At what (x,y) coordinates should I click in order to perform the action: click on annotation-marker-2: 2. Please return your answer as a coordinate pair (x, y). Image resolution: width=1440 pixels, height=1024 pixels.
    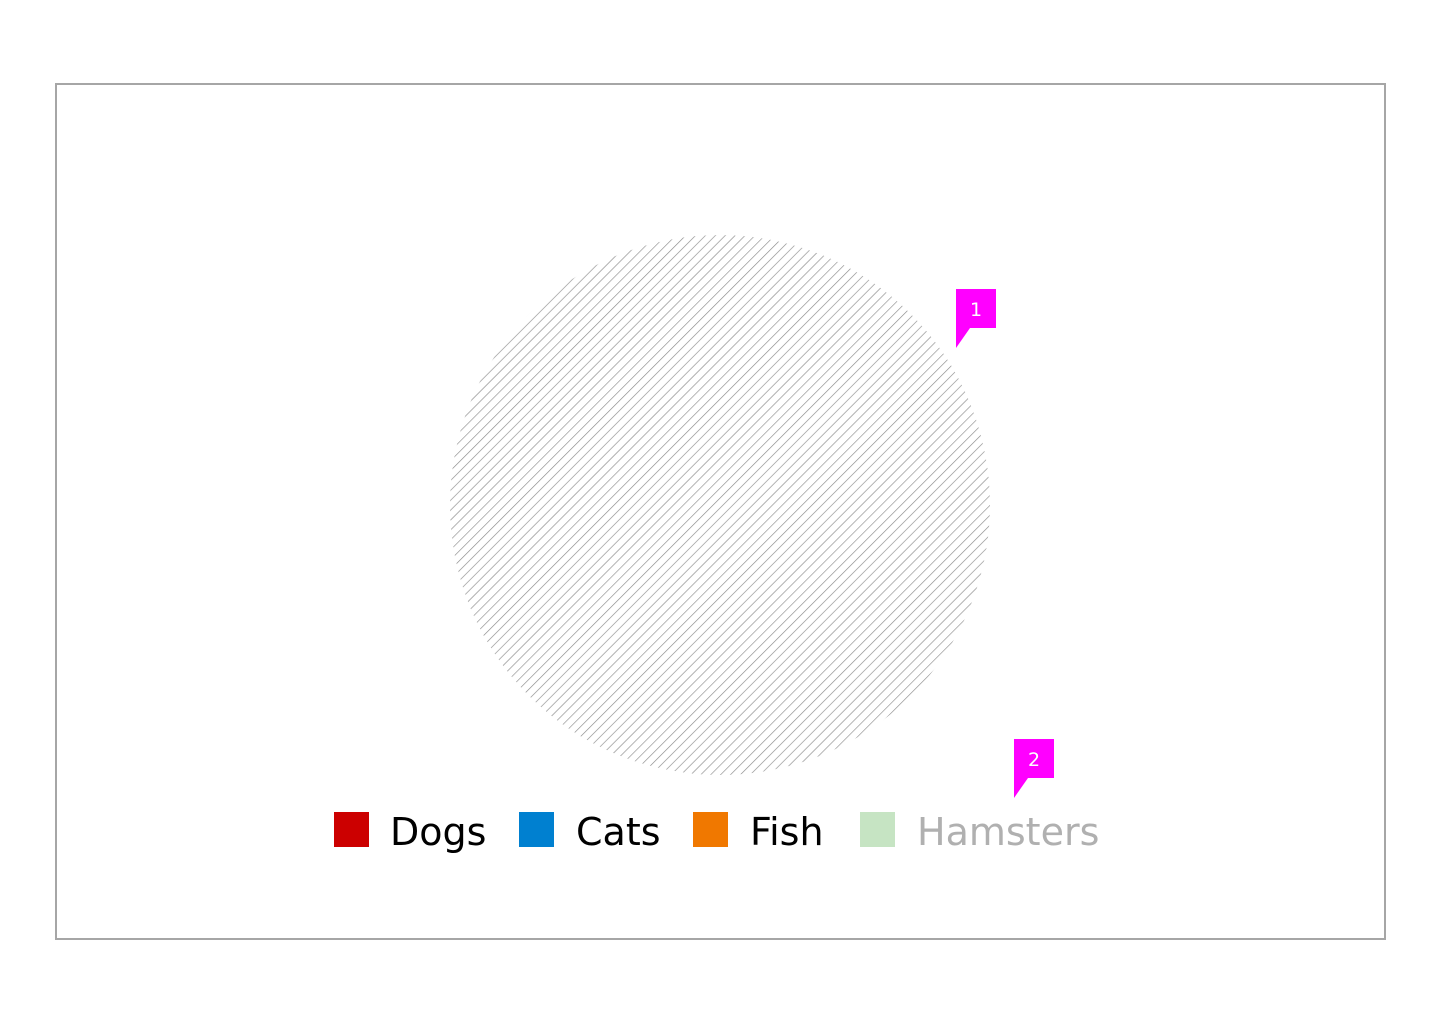
    Looking at the image, I should click on (1034, 768).